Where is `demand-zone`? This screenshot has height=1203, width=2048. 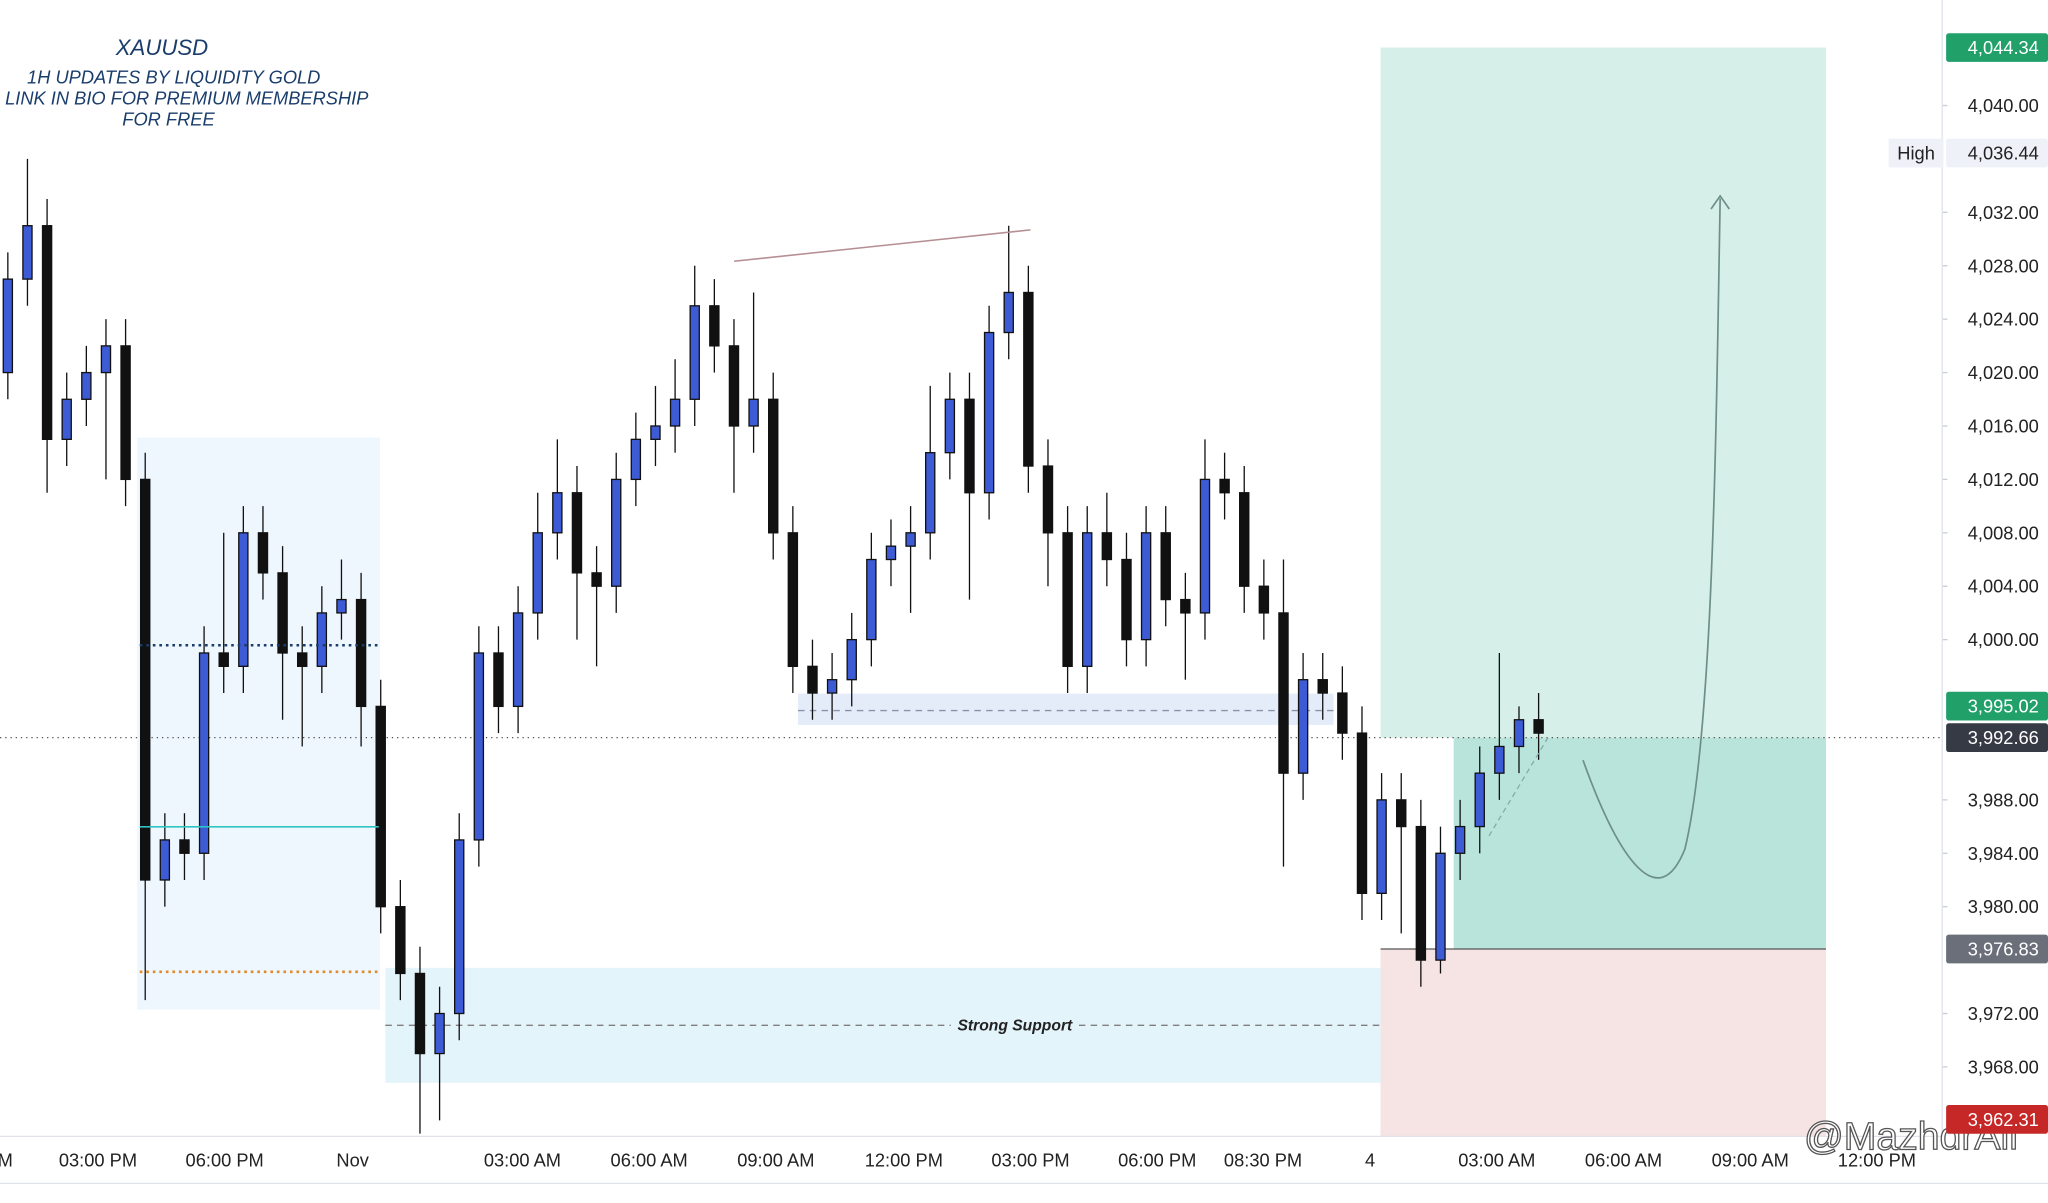 demand-zone is located at coordinates (1066, 709).